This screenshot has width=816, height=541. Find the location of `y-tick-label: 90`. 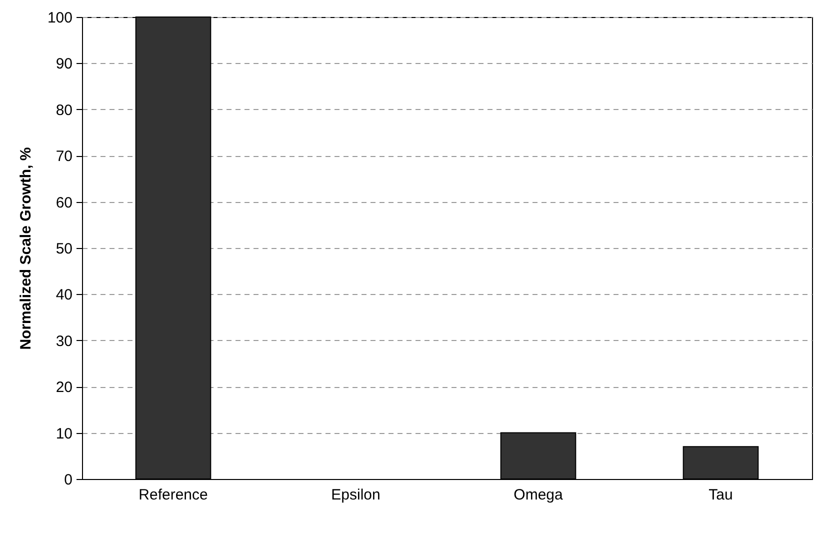

y-tick-label: 90 is located at coordinates (64, 64).